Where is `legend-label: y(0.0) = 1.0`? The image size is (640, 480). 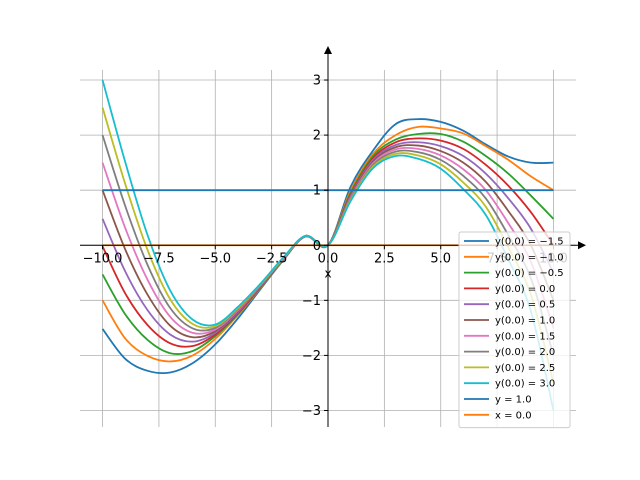 legend-label: y(0.0) = 1.0 is located at coordinates (525, 321).